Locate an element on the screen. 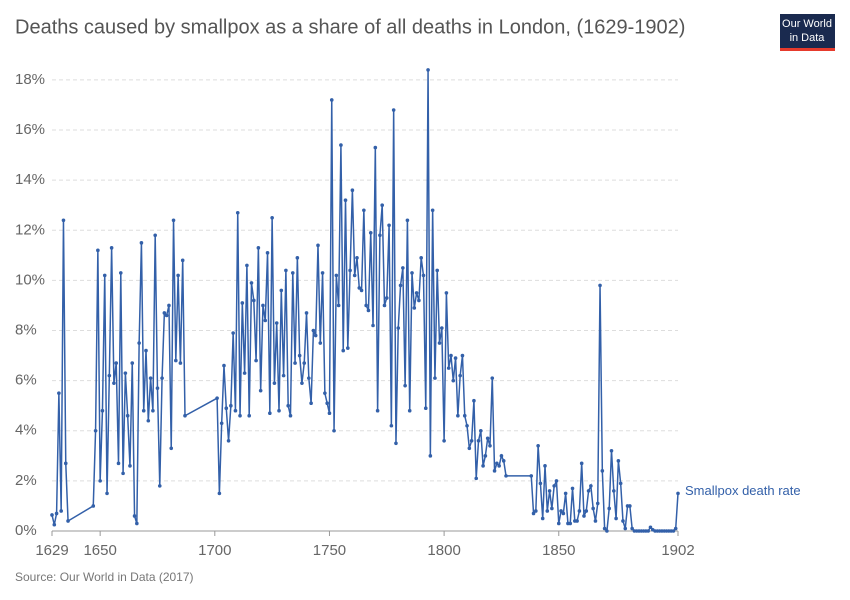 This screenshot has width=850, height=600. x-tick-label: 1750 is located at coordinates (329, 550).